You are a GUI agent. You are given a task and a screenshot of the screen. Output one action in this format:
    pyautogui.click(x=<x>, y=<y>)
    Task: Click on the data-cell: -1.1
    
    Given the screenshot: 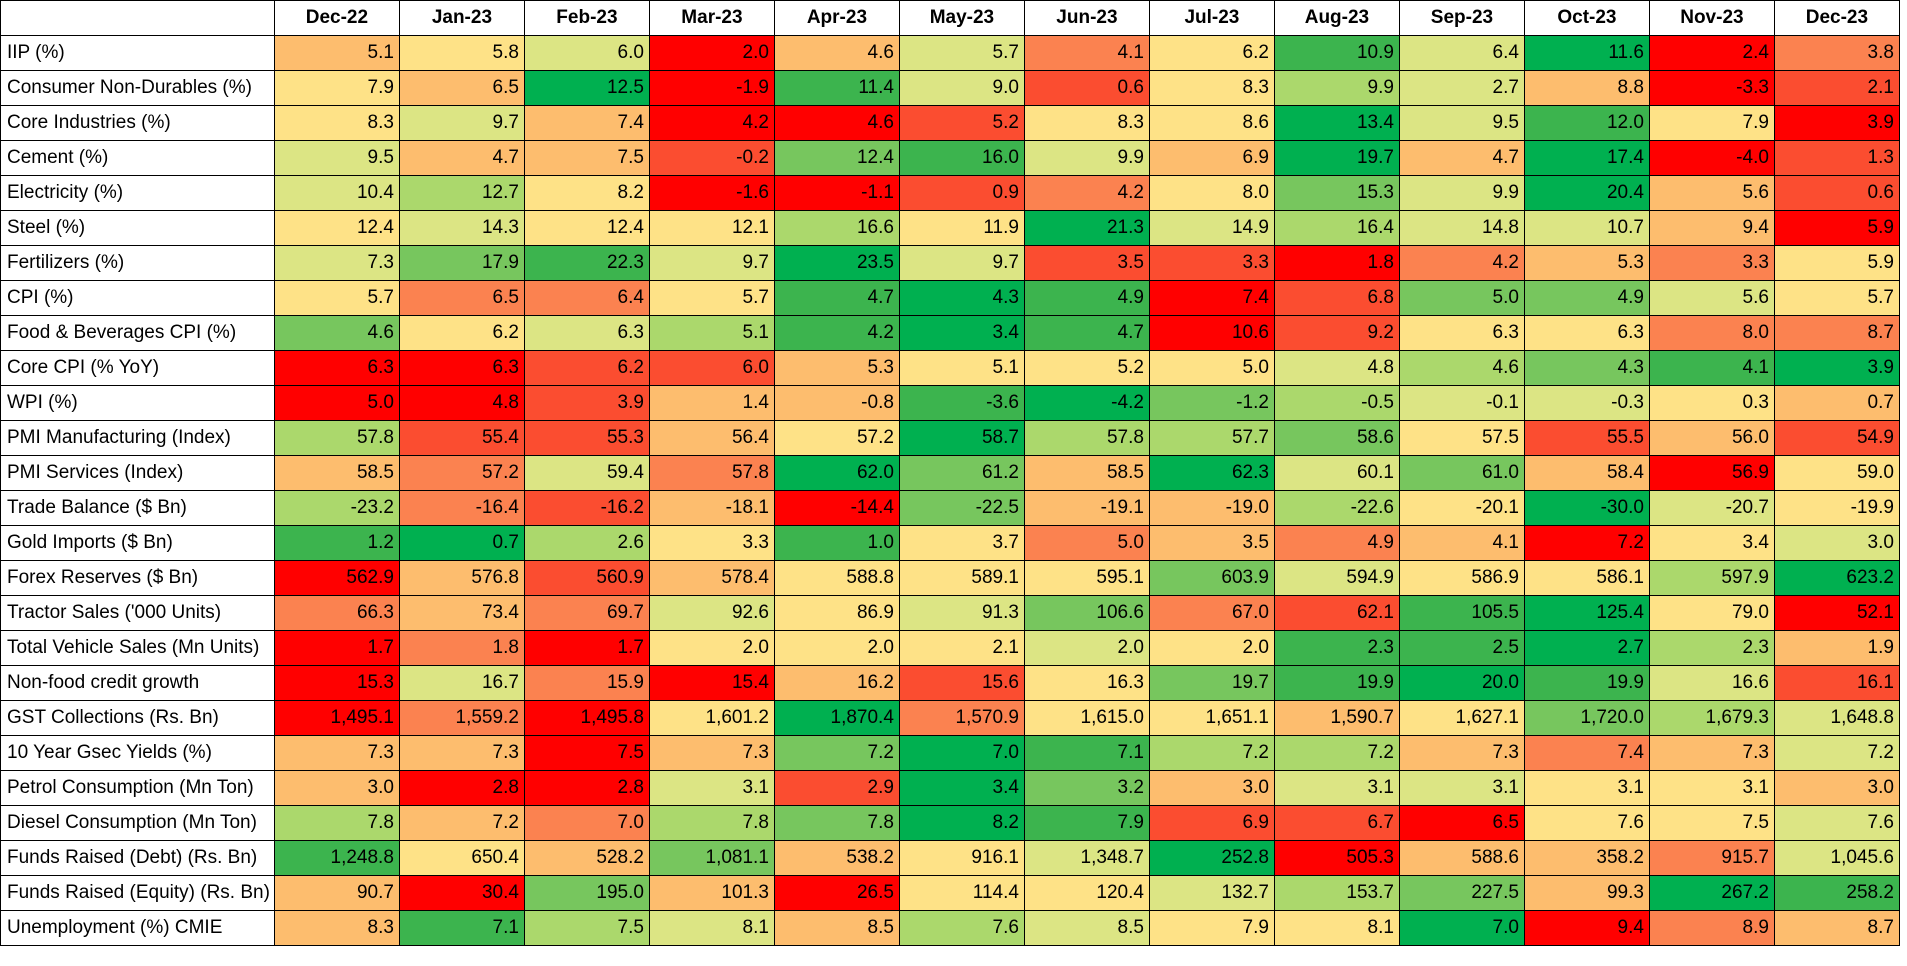 What is the action you would take?
    pyautogui.click(x=836, y=193)
    